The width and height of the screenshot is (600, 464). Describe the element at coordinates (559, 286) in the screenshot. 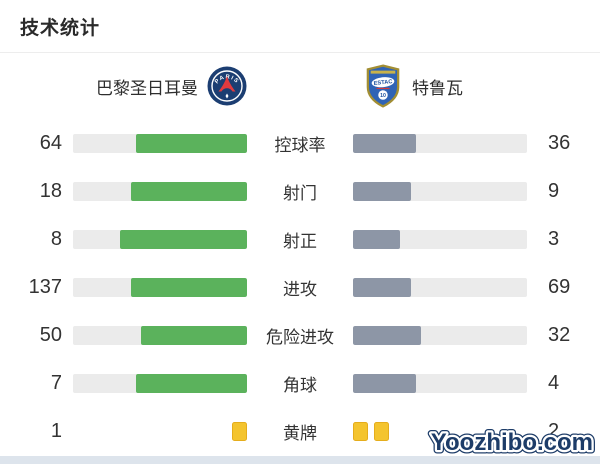

I see `away-value: 69` at that location.